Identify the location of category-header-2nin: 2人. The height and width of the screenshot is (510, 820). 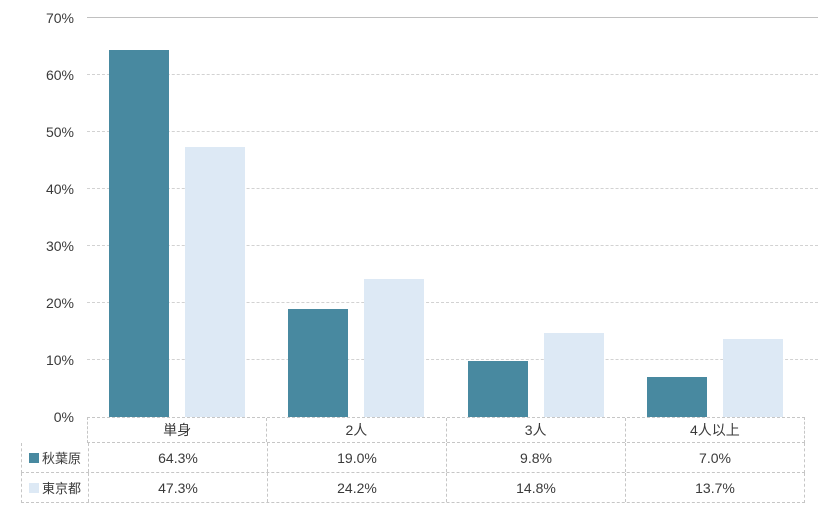
(355, 430).